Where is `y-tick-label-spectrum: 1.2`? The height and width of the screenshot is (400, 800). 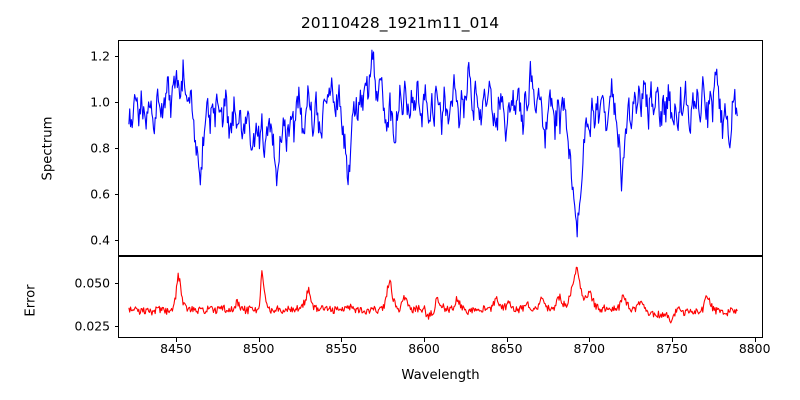 y-tick-label-spectrum: 1.2 is located at coordinates (100, 56).